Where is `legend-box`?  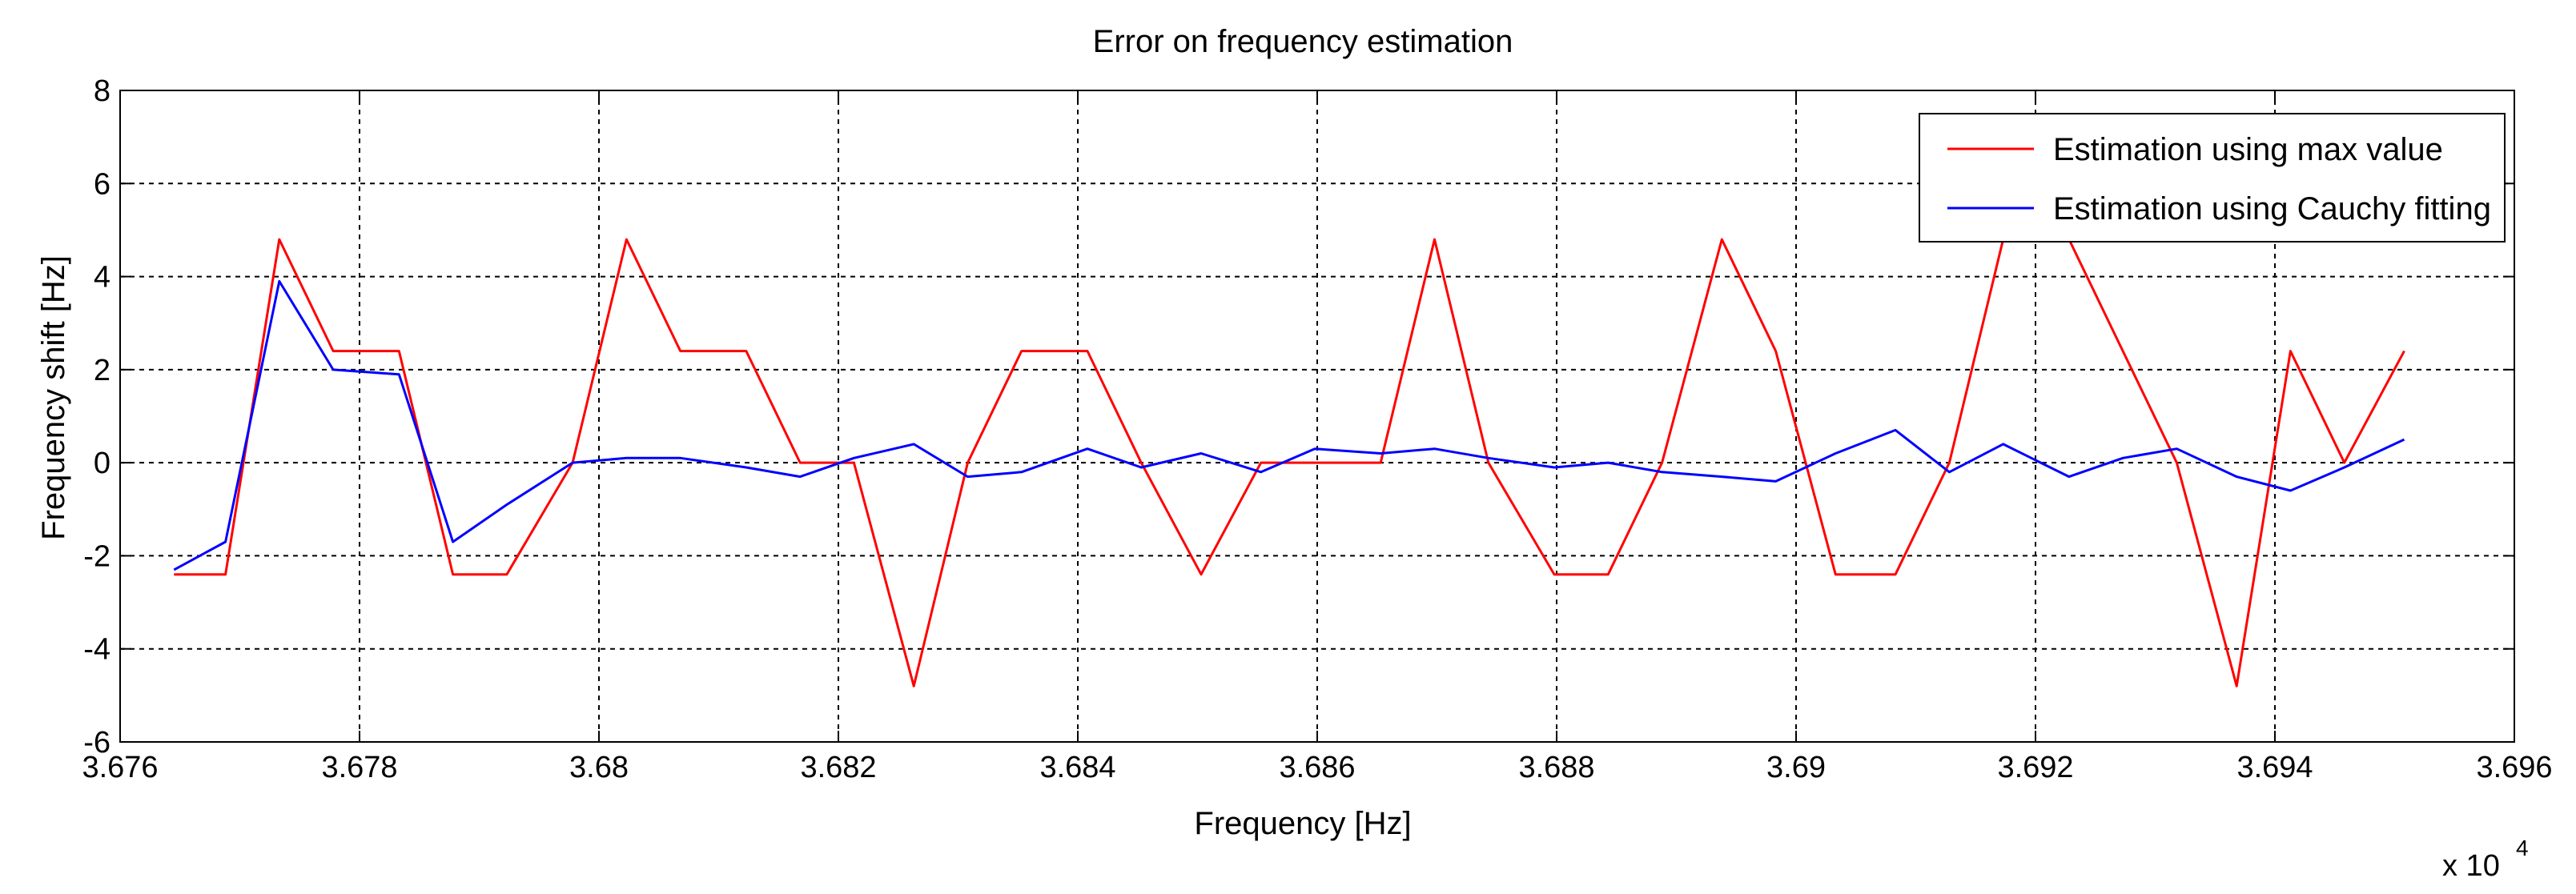
legend-box is located at coordinates (2212, 178).